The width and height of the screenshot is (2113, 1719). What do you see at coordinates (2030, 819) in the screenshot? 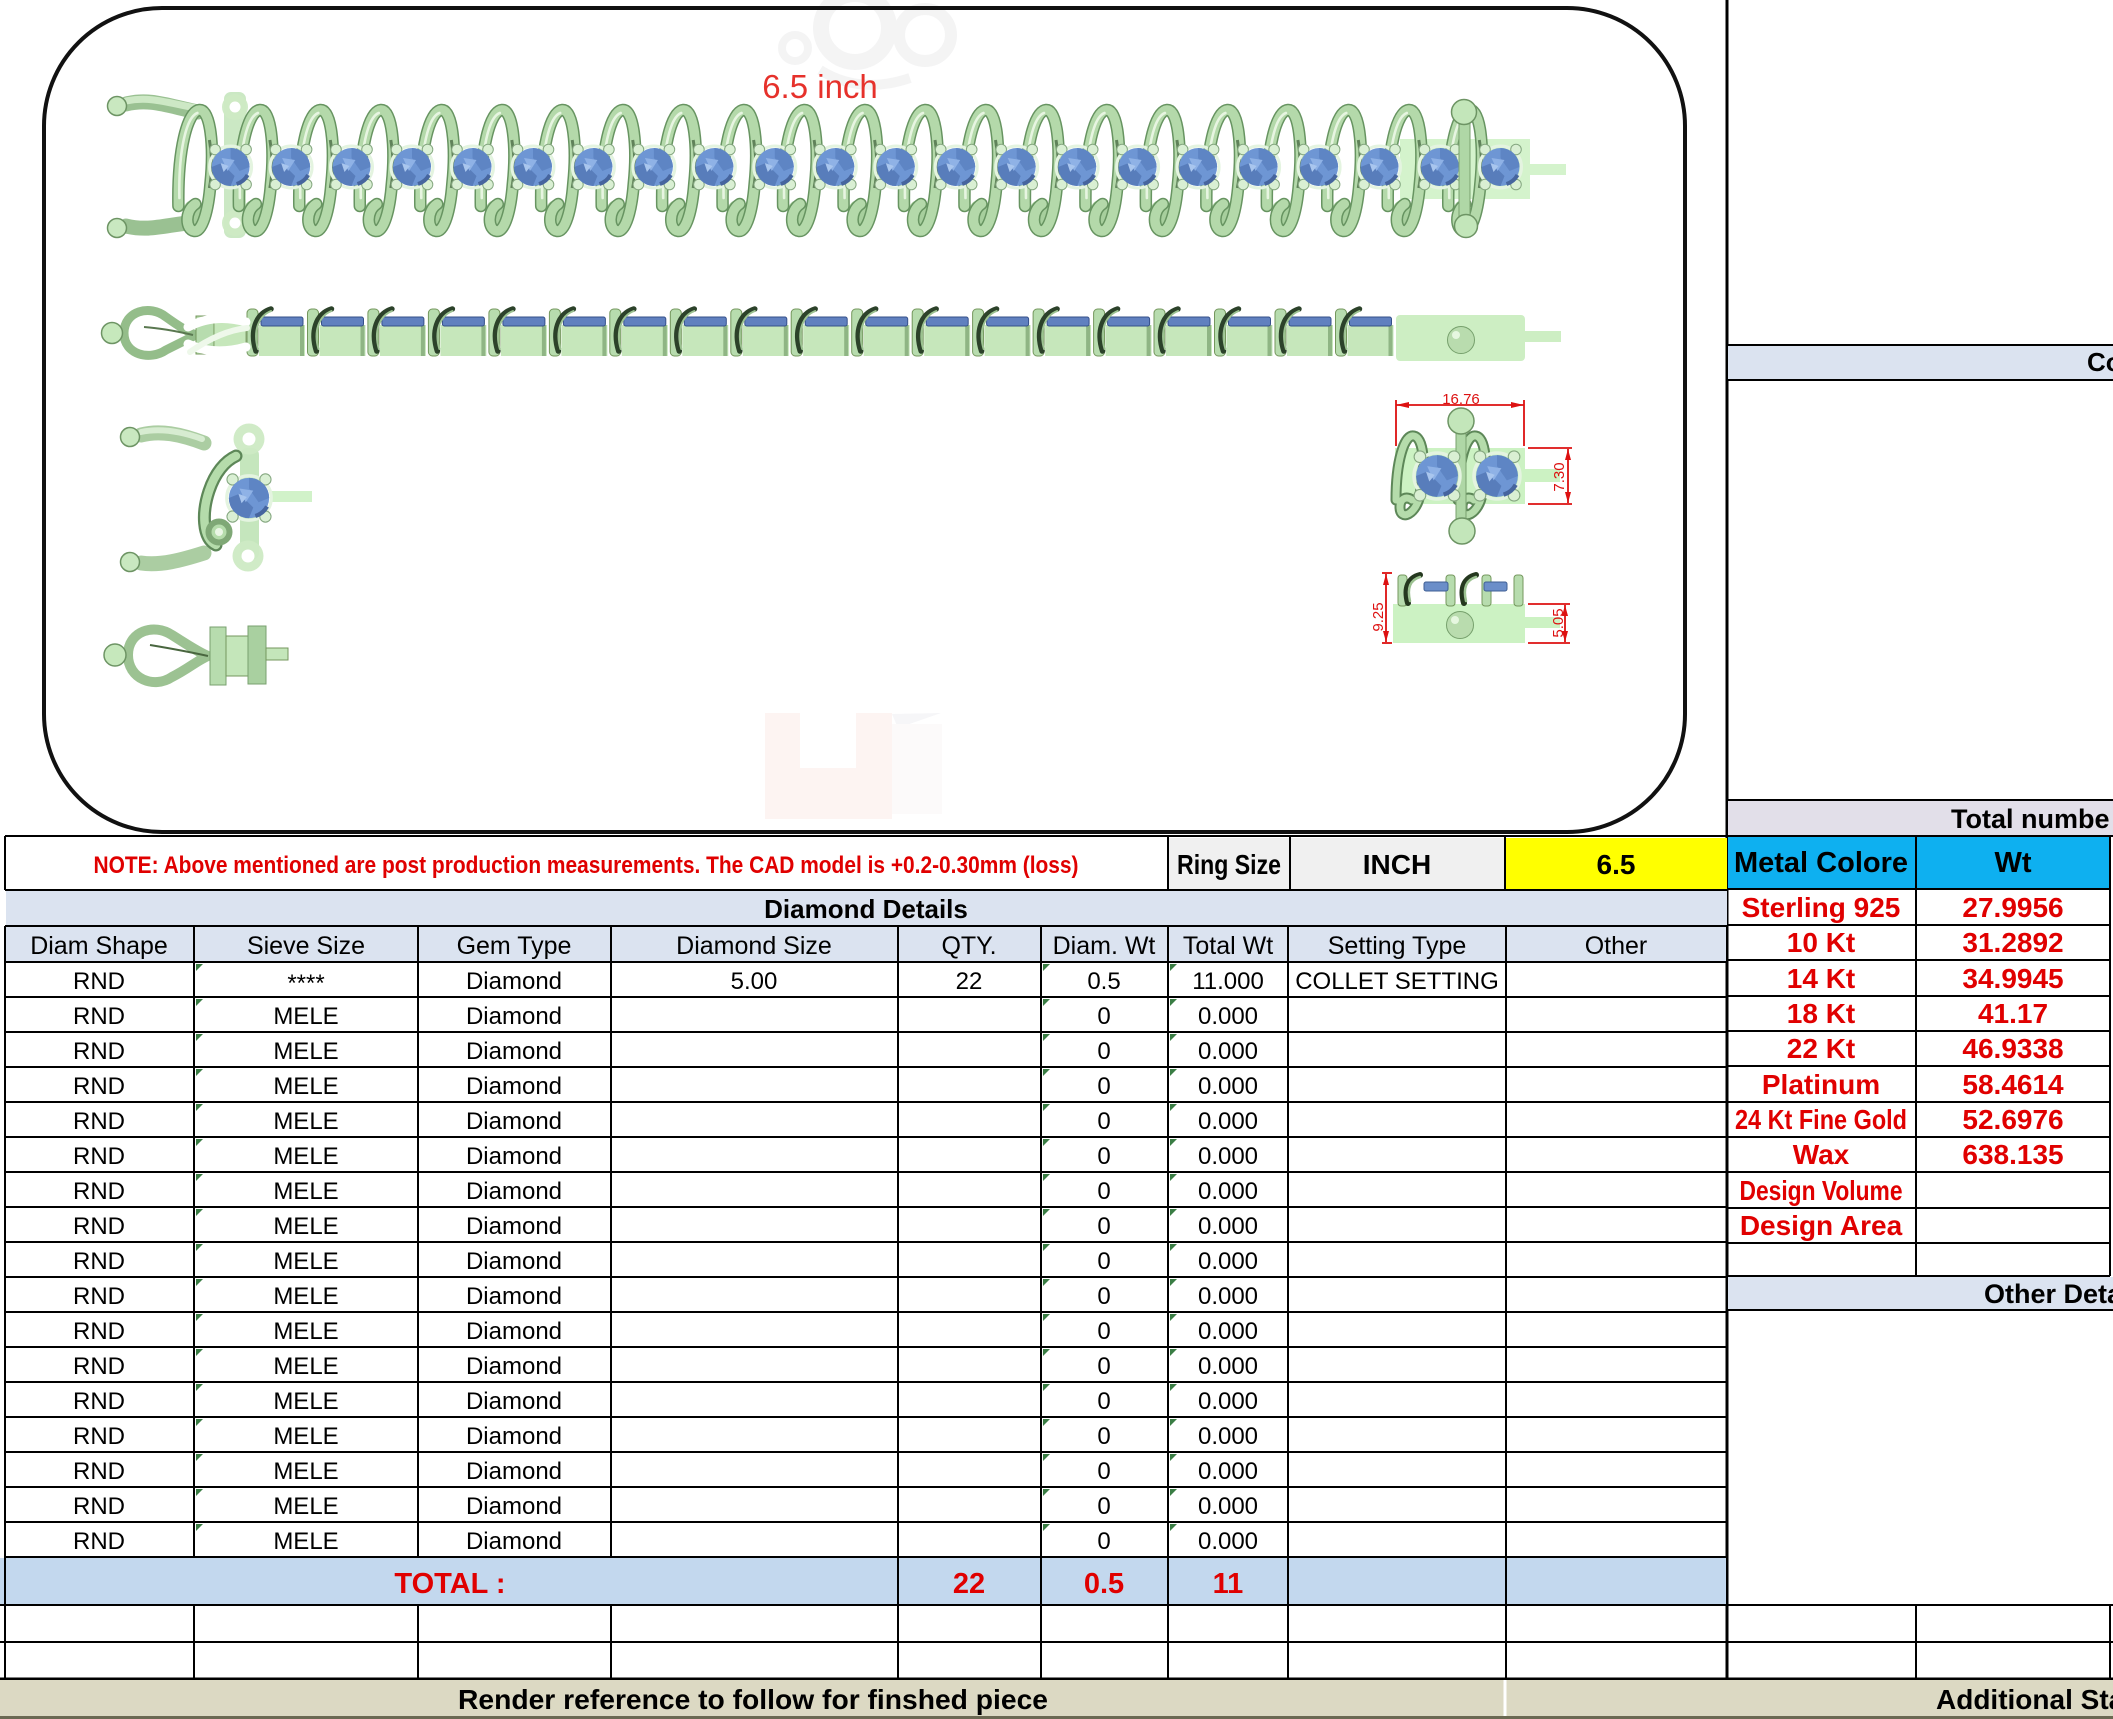
I see `svg-text: Total numbe` at bounding box center [2030, 819].